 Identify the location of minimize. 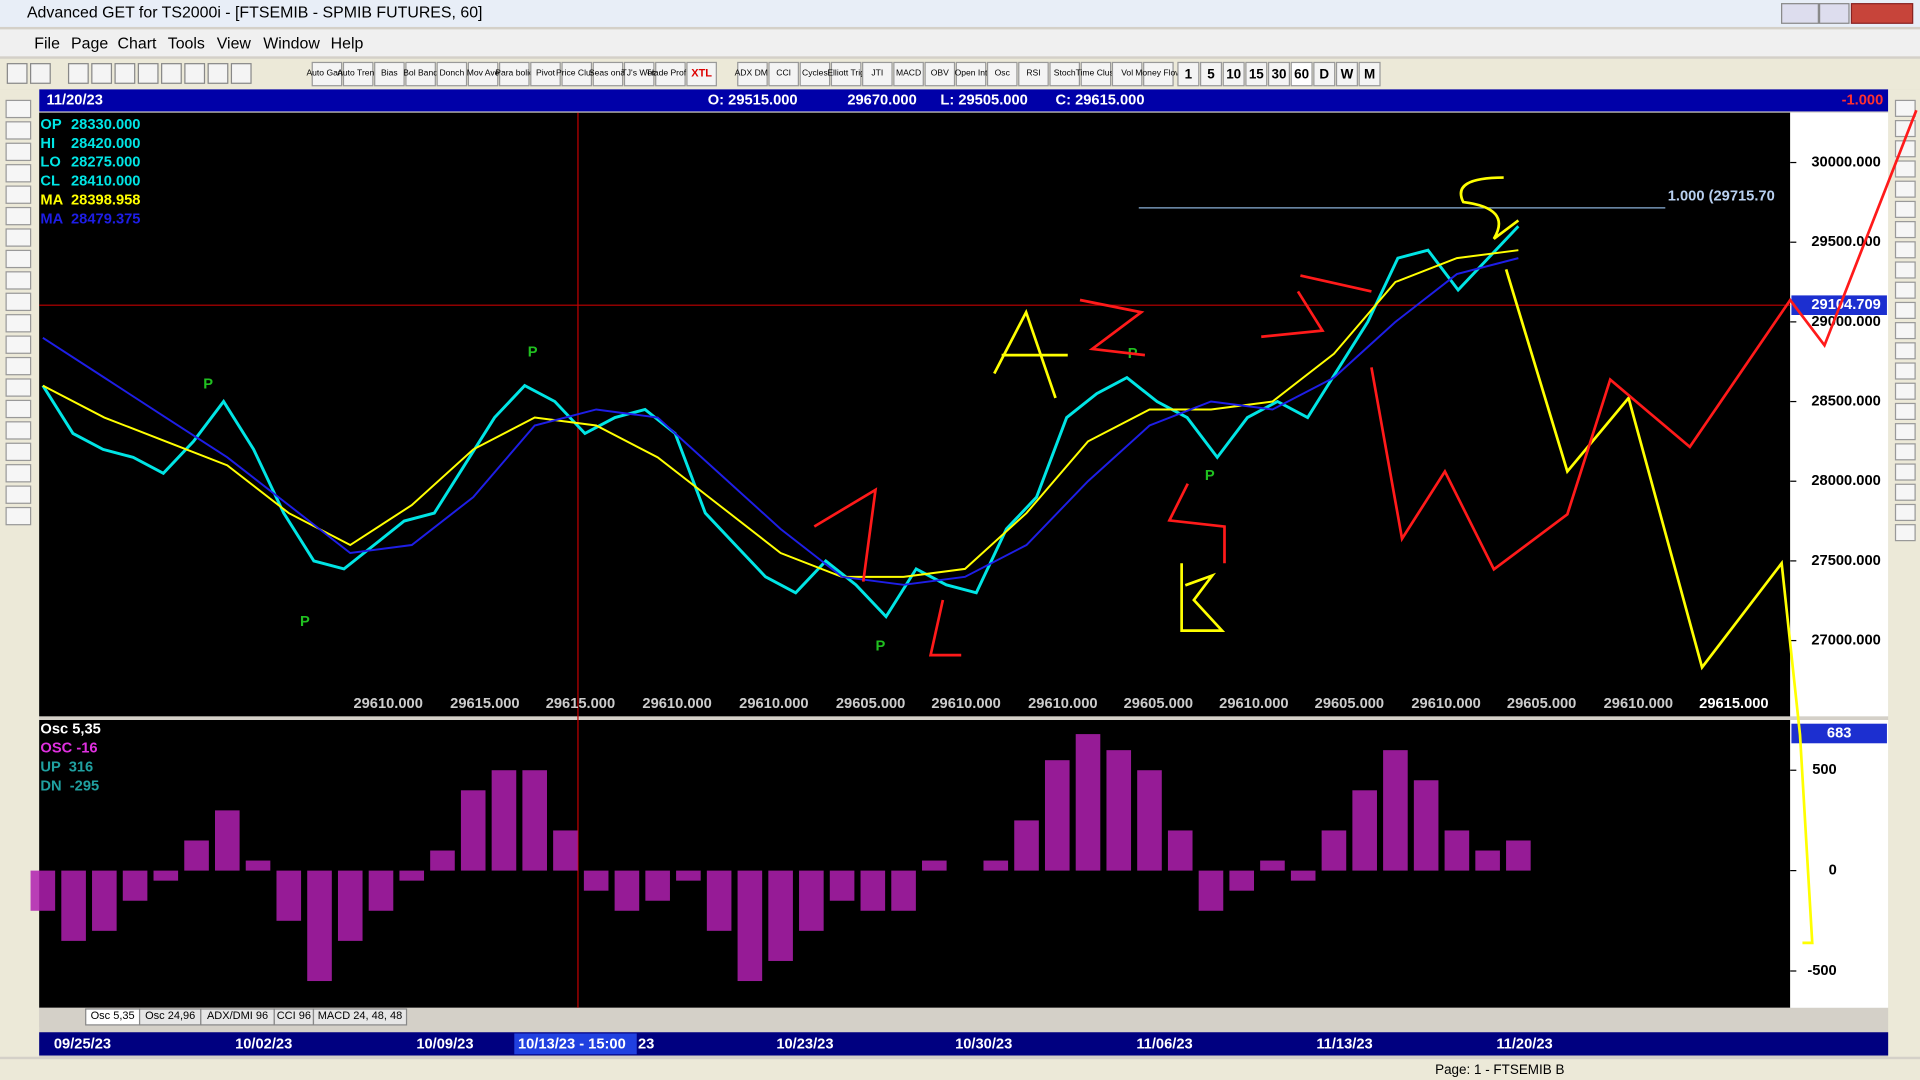
(1800, 13).